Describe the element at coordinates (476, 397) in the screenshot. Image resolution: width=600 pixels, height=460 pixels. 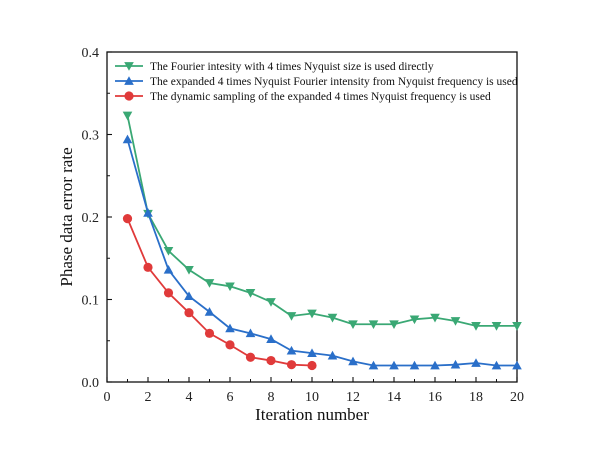
I see `x-tick-label: 18` at that location.